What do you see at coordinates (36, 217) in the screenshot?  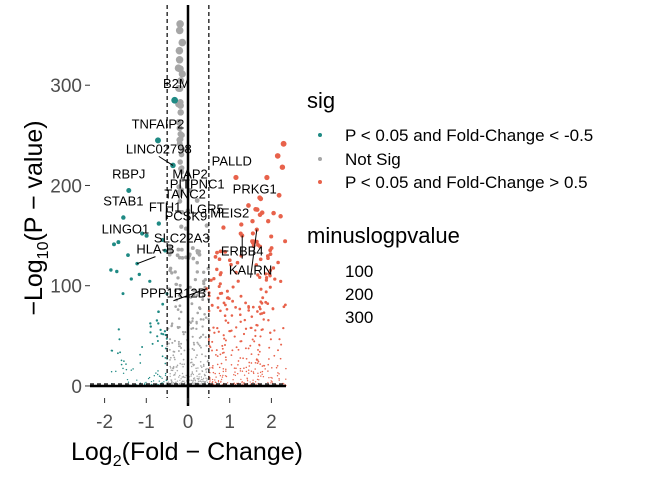 I see `y-axis-title: −Log10(P − value)` at bounding box center [36, 217].